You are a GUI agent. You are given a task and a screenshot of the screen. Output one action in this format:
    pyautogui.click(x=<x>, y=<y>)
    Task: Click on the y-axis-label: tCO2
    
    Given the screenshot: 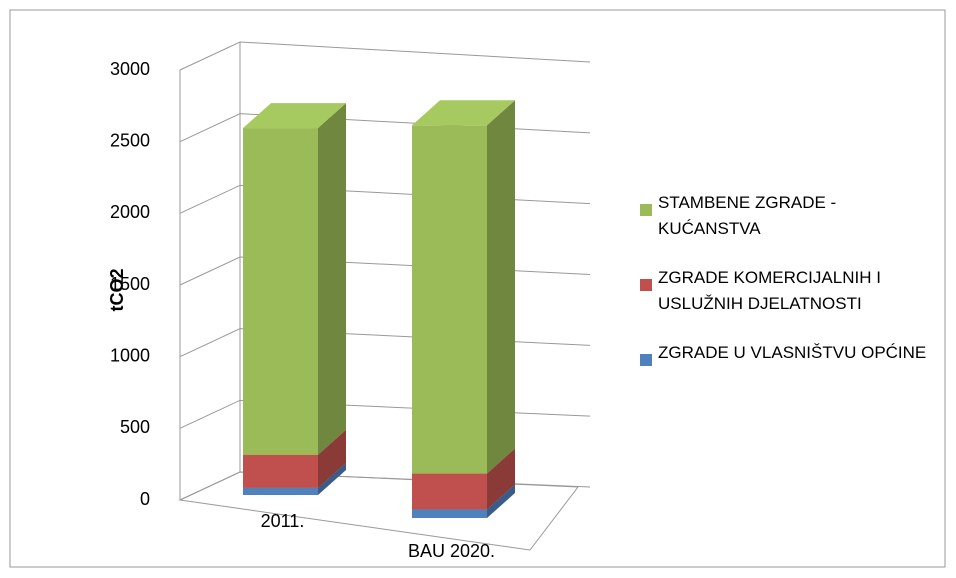 What is the action you would take?
    pyautogui.click(x=117, y=289)
    